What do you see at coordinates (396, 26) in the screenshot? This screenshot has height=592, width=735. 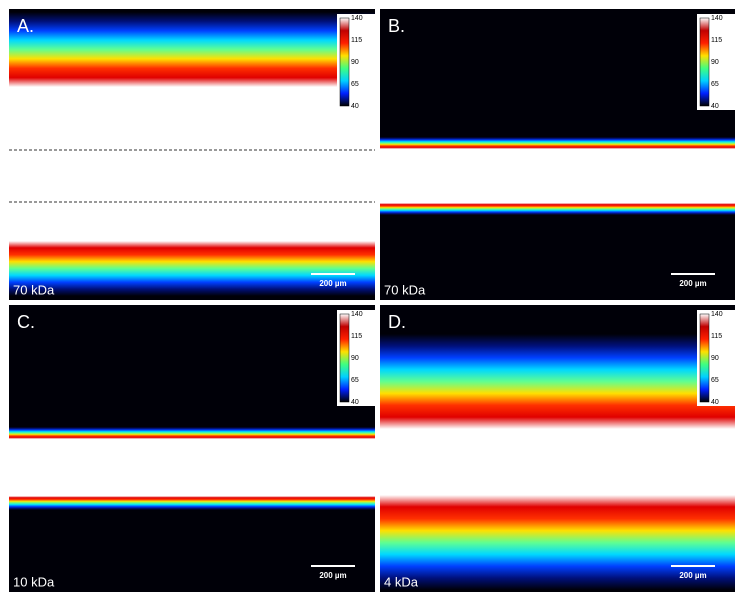 I see `panel-label: B.` at bounding box center [396, 26].